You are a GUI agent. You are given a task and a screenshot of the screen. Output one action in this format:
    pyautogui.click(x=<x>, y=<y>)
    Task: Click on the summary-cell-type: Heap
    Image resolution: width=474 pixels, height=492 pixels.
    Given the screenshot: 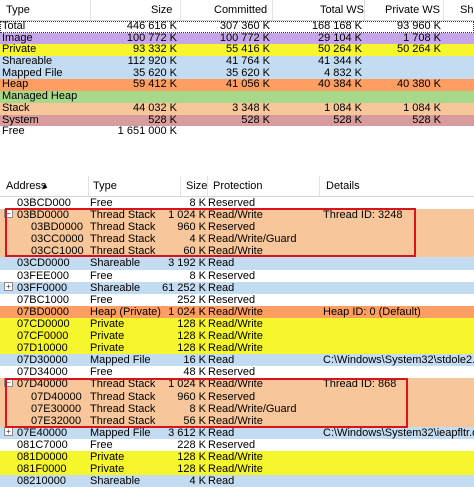 What is the action you would take?
    pyautogui.click(x=15, y=84)
    